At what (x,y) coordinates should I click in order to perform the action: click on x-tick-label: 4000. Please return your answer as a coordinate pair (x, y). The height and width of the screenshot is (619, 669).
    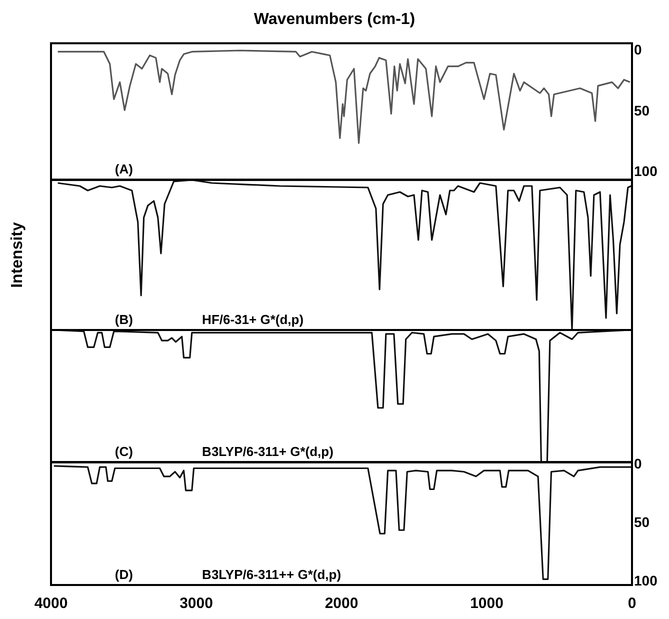
    Looking at the image, I should click on (51, 603).